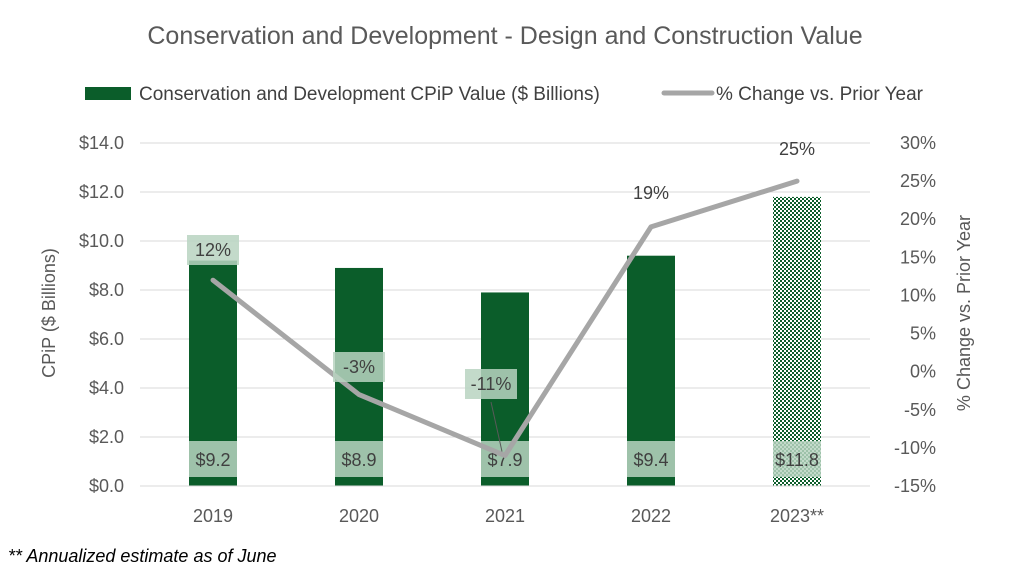 Image resolution: width=1024 pixels, height=585 pixels. Describe the element at coordinates (915, 448) in the screenshot. I see `y2-tick-label: -10%` at that location.